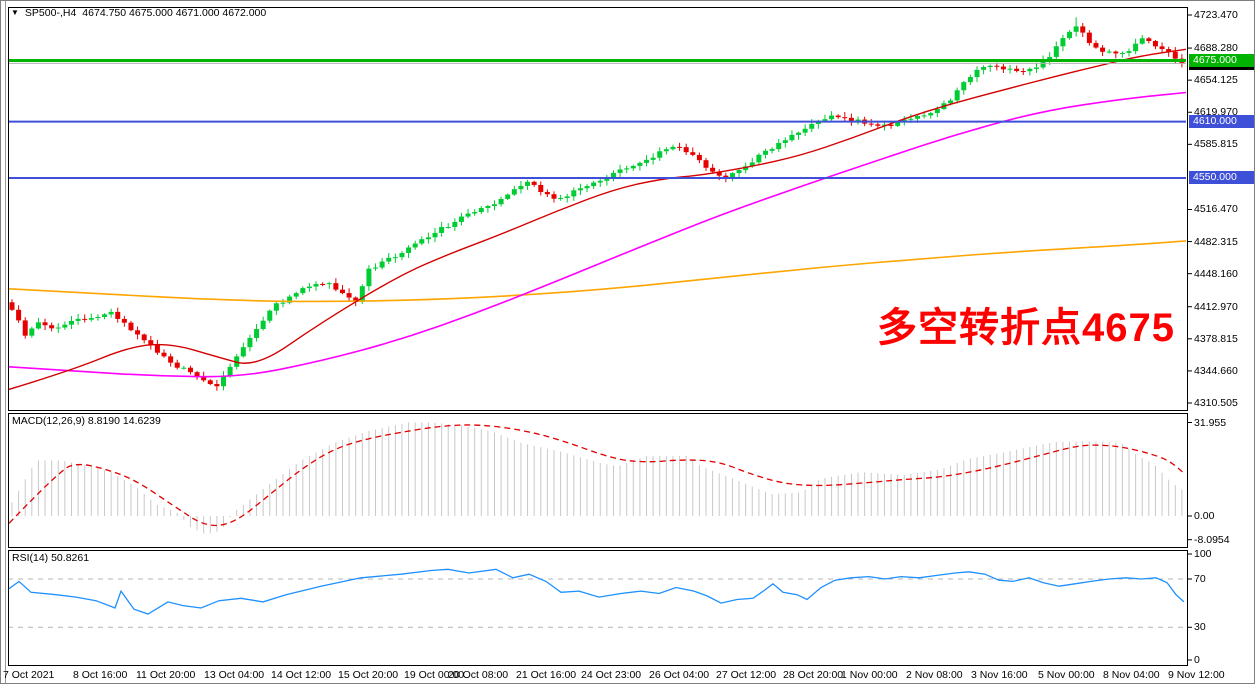 This screenshot has width=1255, height=684. What do you see at coordinates (301, 675) in the screenshot?
I see `time-axis-label: 14 Oct 12:00` at bounding box center [301, 675].